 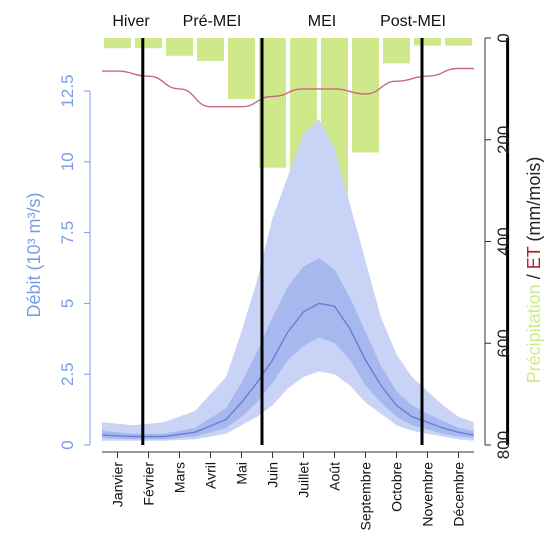 What do you see at coordinates (428, 494) in the screenshot?
I see `month-label-11: Novembre` at bounding box center [428, 494].